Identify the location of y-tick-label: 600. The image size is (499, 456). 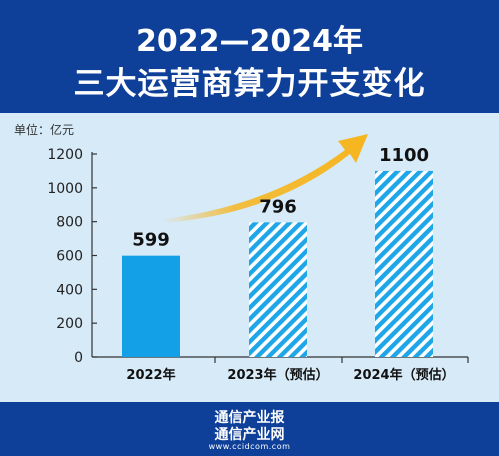
(69, 257).